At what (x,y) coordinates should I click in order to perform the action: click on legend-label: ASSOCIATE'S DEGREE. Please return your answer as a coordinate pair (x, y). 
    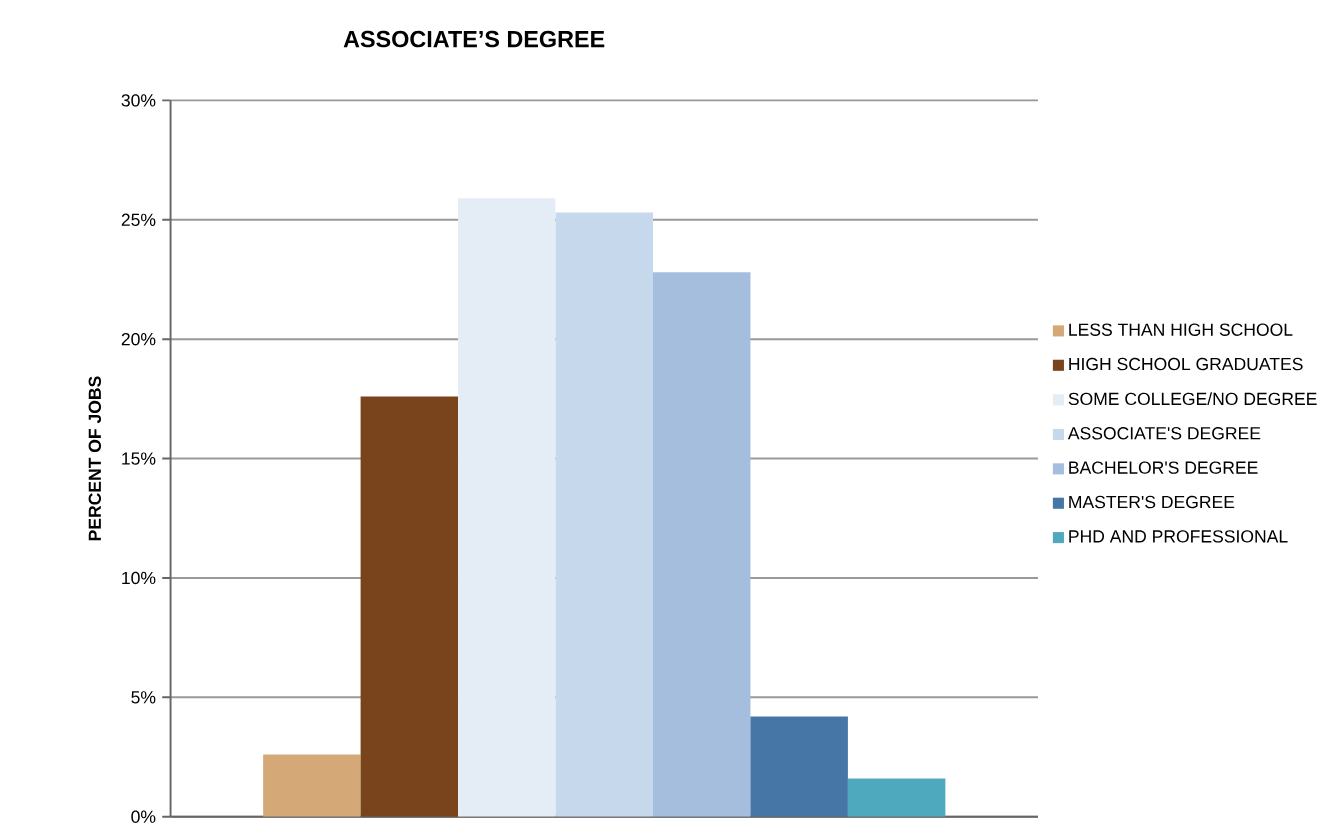
    Looking at the image, I should click on (1164, 433).